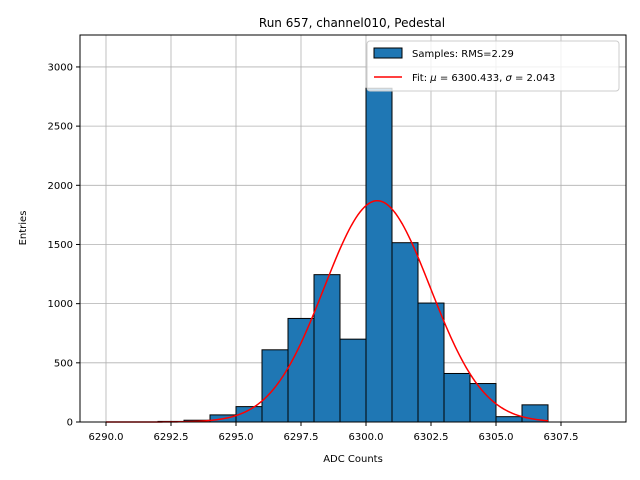 Image resolution: width=640 pixels, height=480 pixels. Describe the element at coordinates (508, 78) in the screenshot. I see `legend-fit-sigma-symbol: σ` at that location.